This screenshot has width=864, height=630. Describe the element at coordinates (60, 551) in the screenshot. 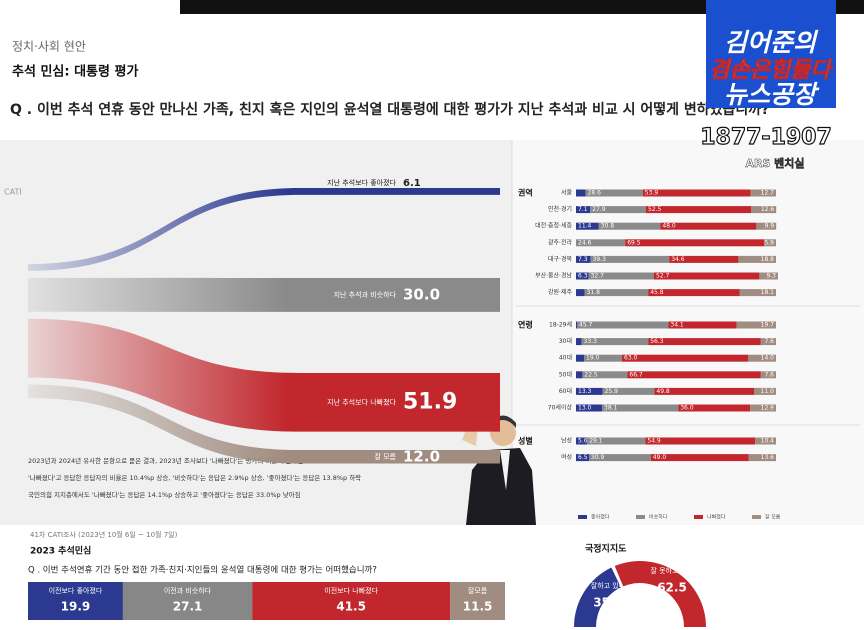

I see `section-title: 2023 추석민심` at that location.